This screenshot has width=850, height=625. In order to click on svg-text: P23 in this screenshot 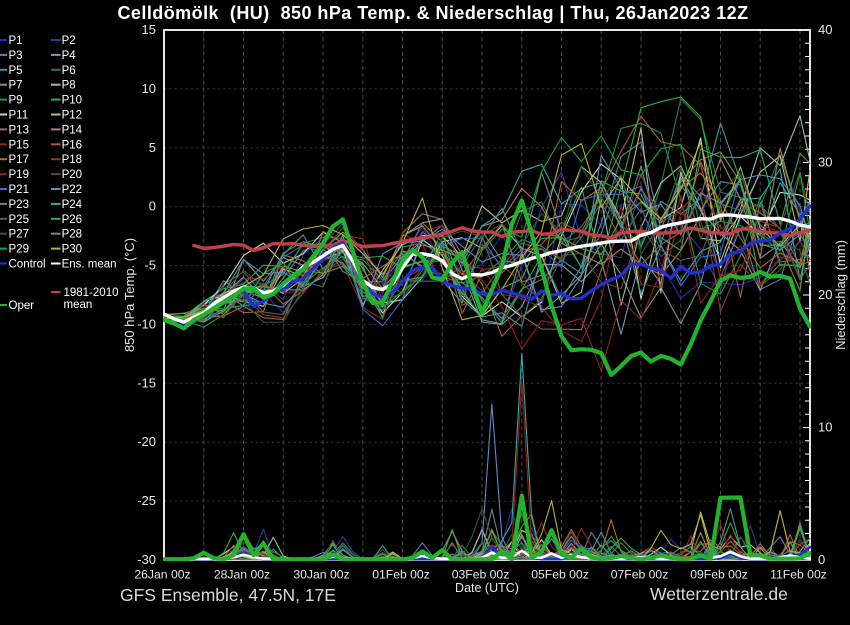, I will do `click(19, 205)`.